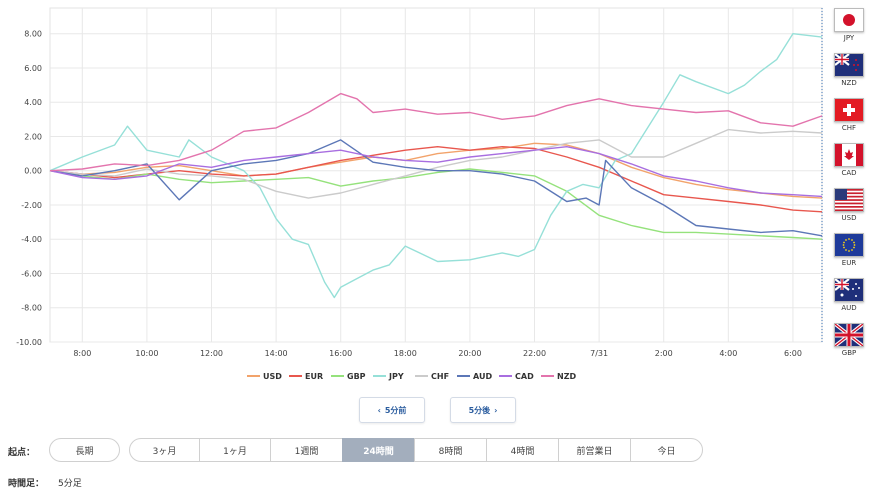 The height and width of the screenshot is (495, 876). I want to click on eu-flag-icon, so click(849, 245).